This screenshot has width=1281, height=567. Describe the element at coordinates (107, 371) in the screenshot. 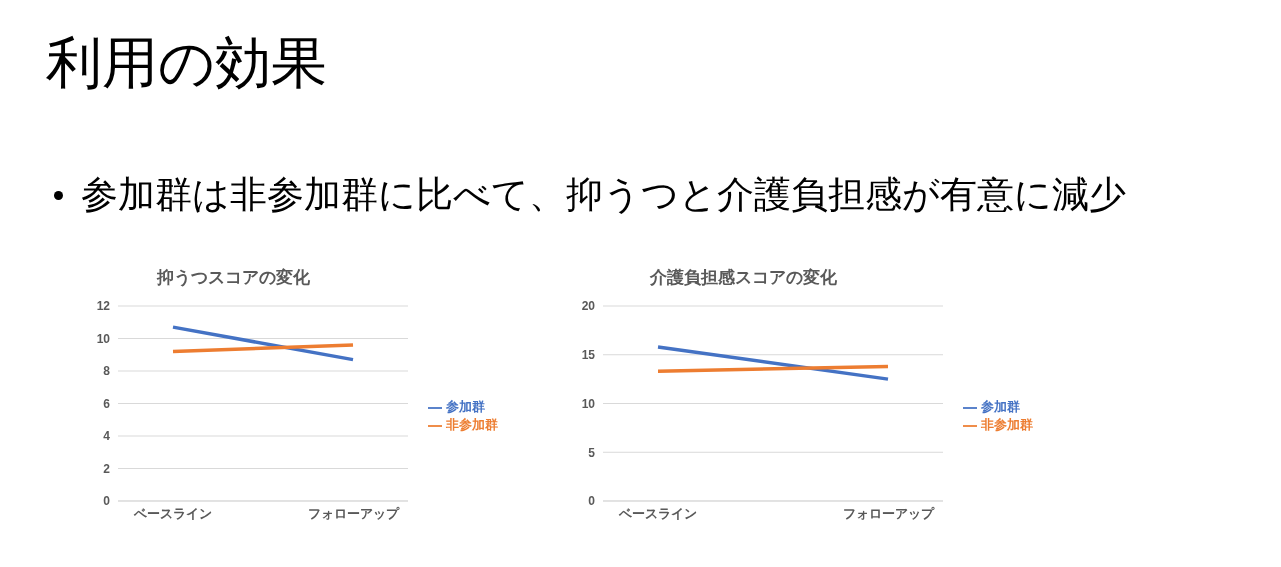

I see `y-tick-label: 8` at that location.